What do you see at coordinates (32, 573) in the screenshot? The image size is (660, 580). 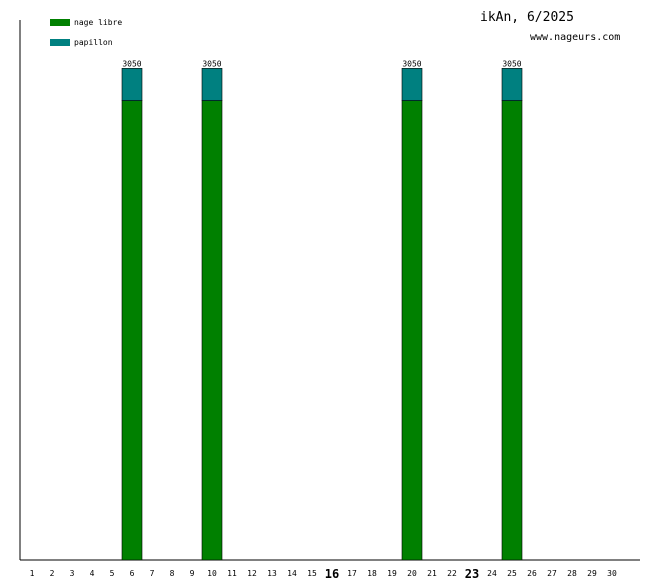 I see `x-tick-label-1: 1` at bounding box center [32, 573].